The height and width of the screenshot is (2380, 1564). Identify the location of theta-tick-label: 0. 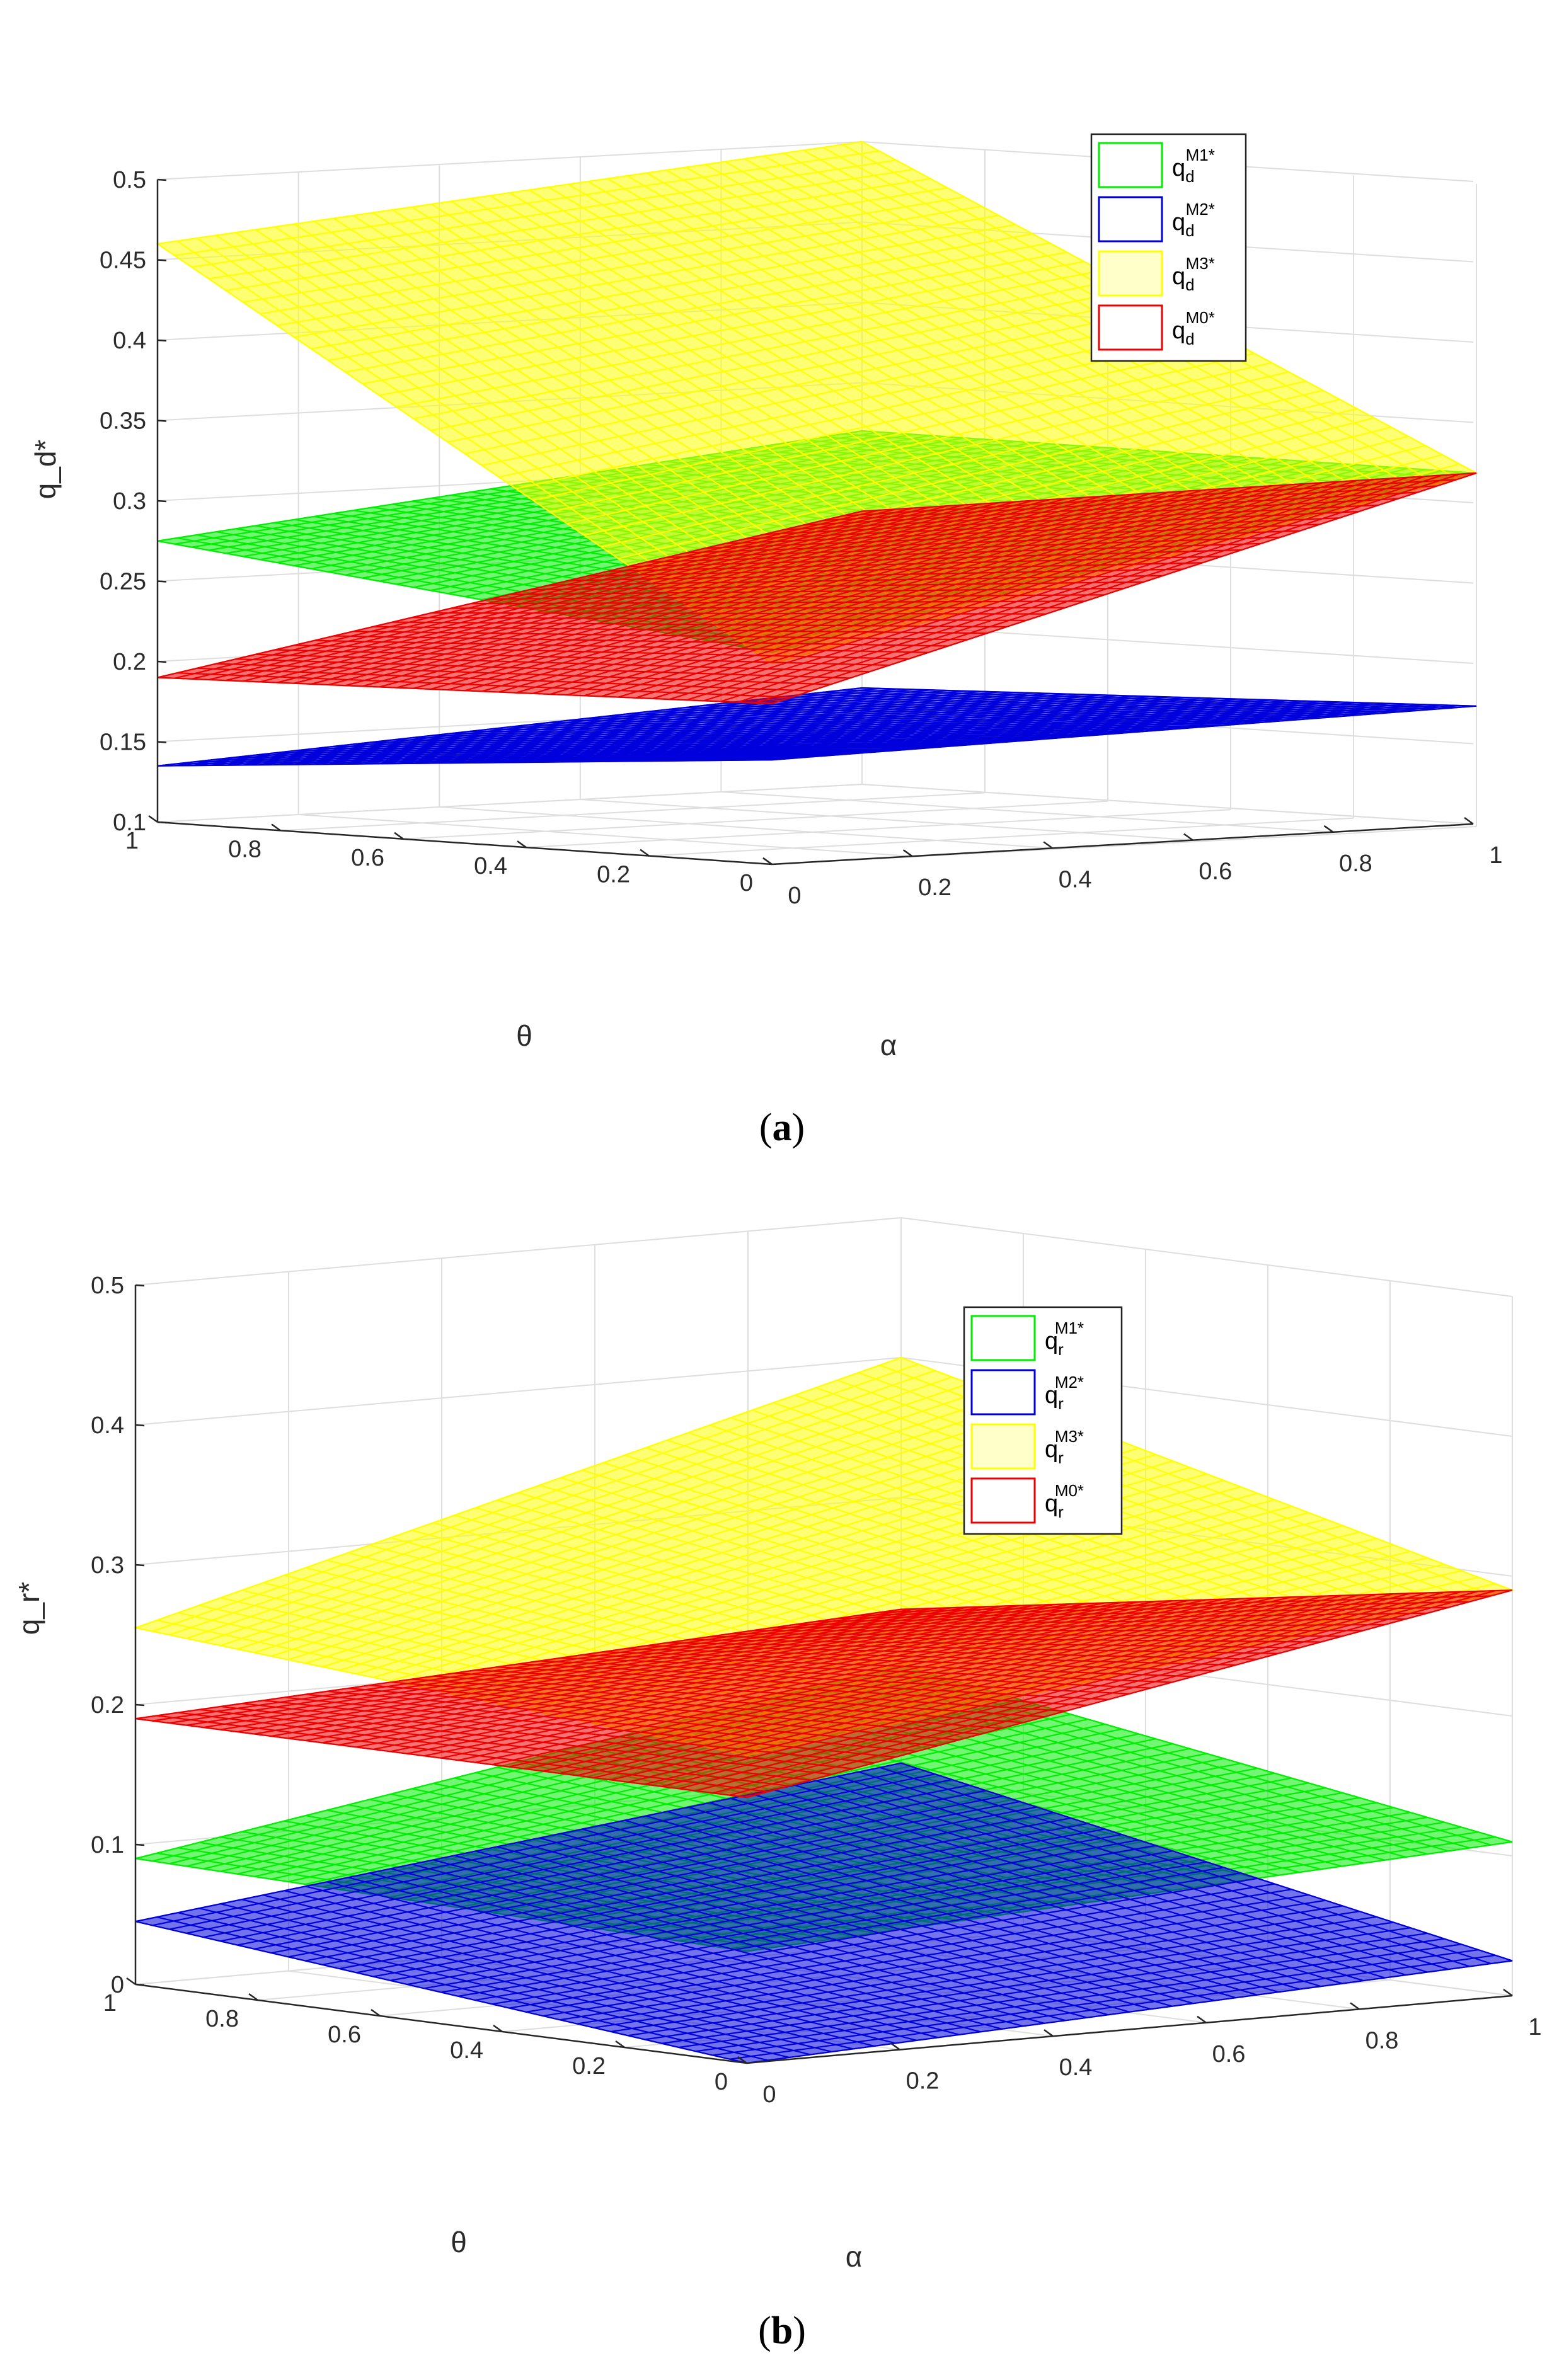
(746, 883).